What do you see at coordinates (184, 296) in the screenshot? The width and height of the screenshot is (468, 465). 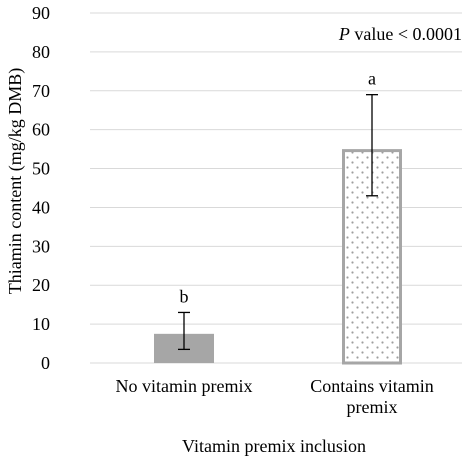 I see `significance-letter-1: b` at bounding box center [184, 296].